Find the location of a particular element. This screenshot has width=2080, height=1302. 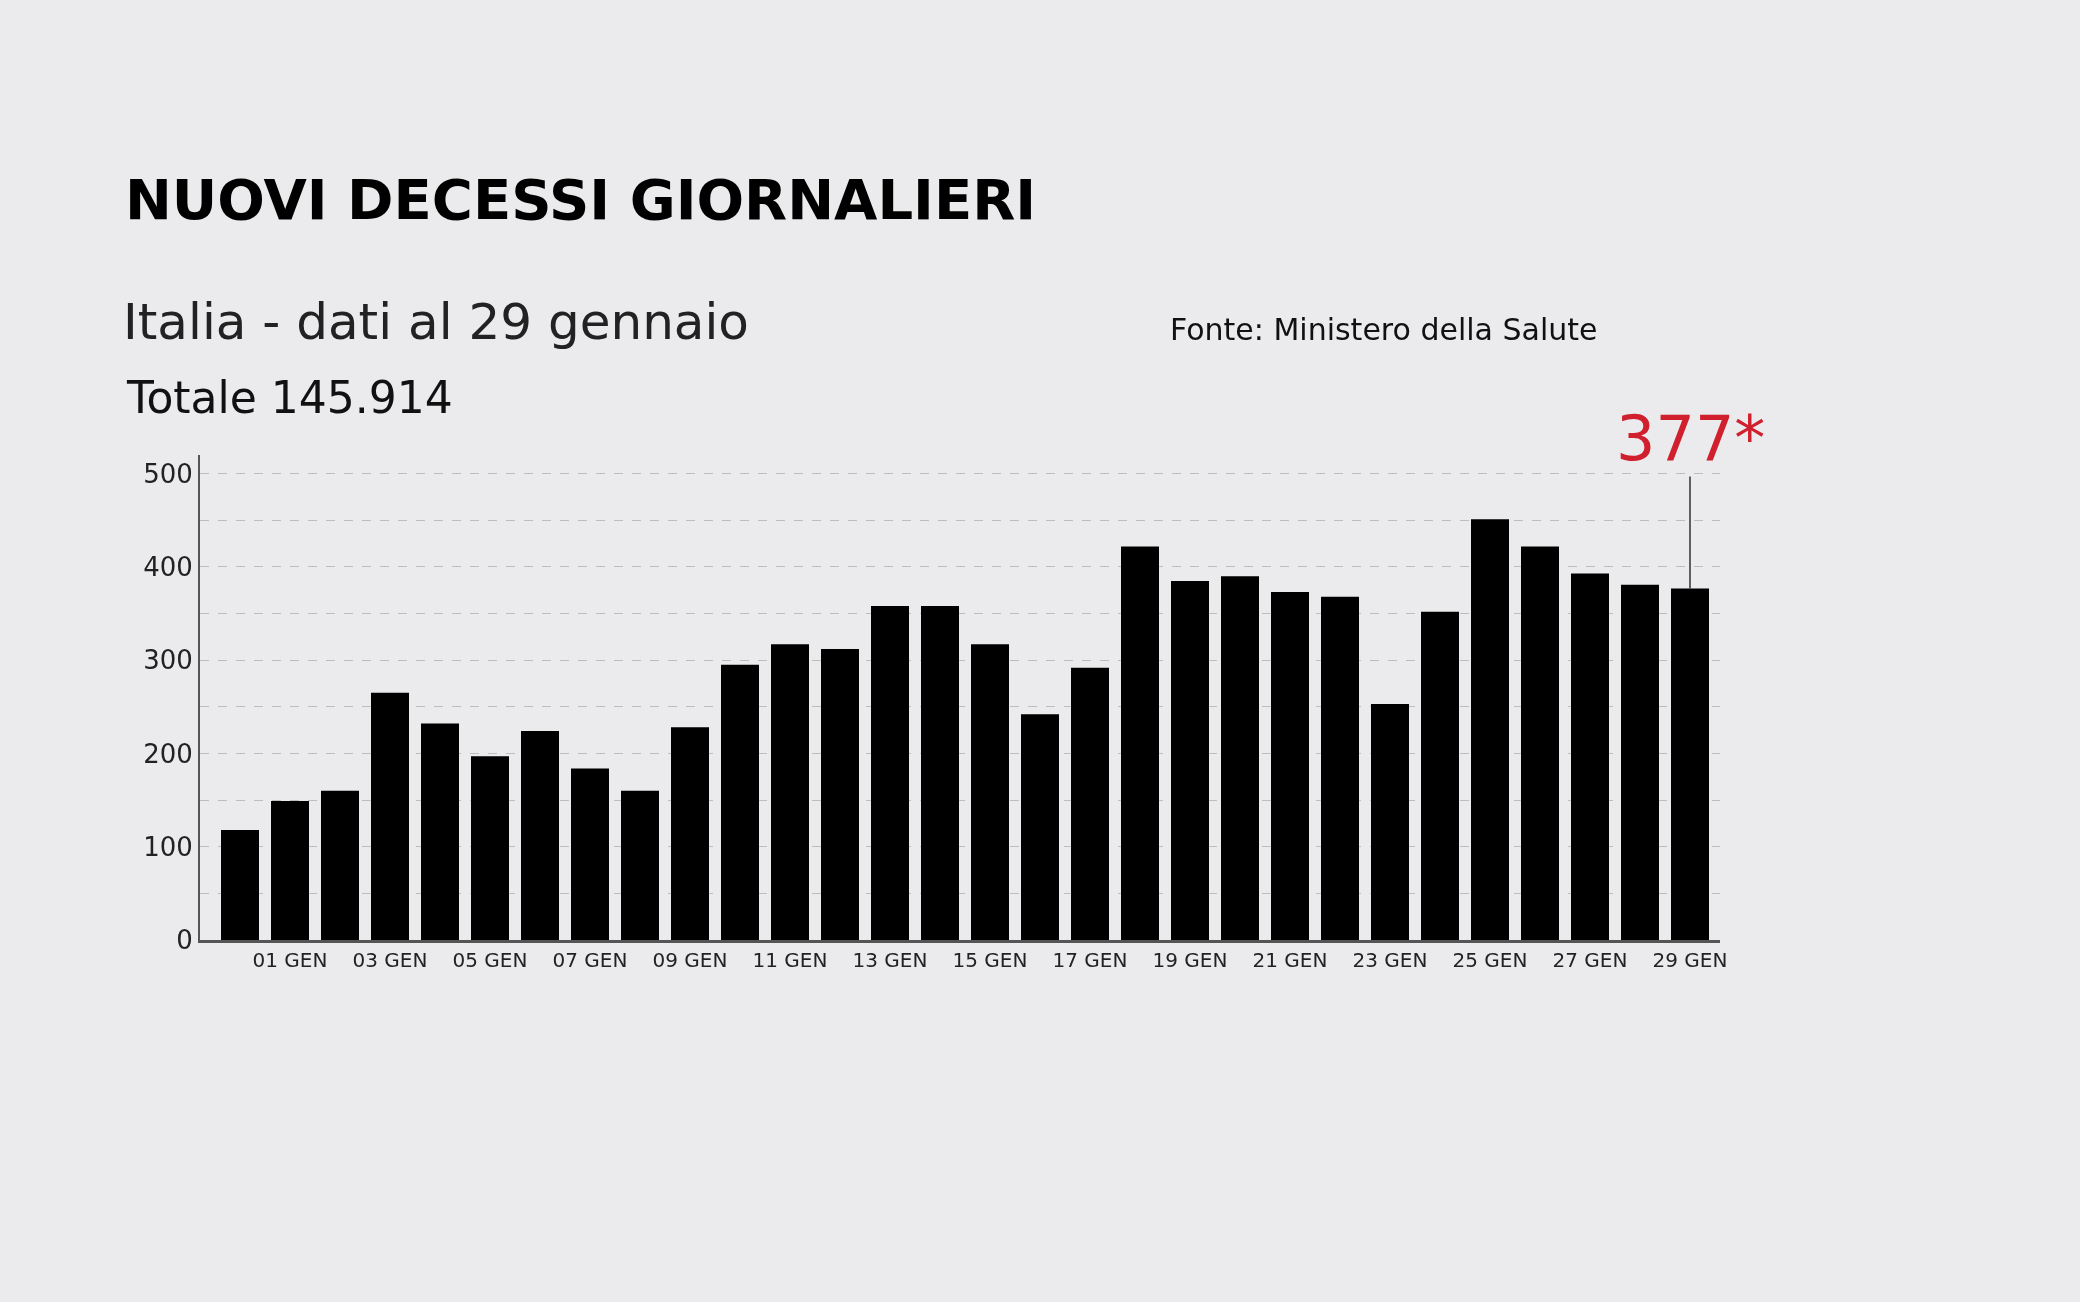

y-tick-label: 500 is located at coordinates (168, 473).